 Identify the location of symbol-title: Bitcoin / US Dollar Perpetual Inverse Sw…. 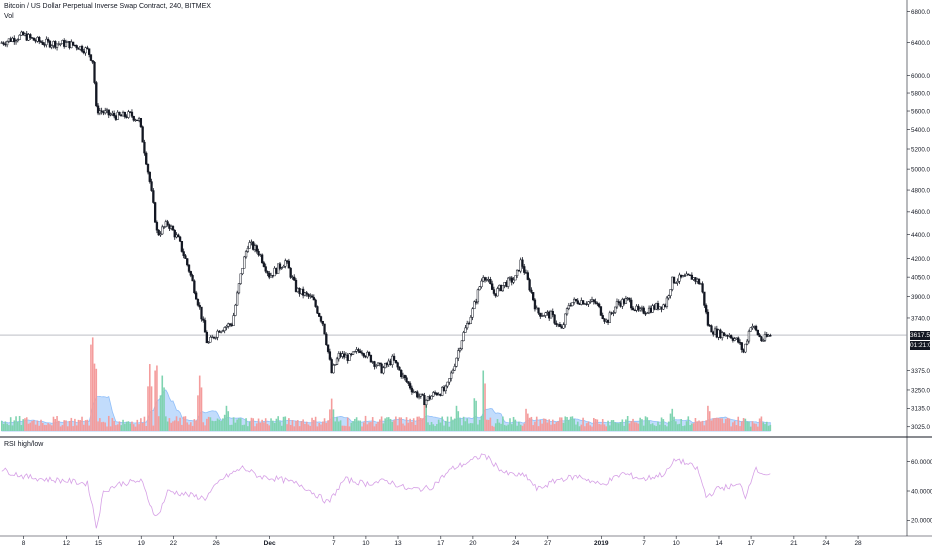
(107, 6).